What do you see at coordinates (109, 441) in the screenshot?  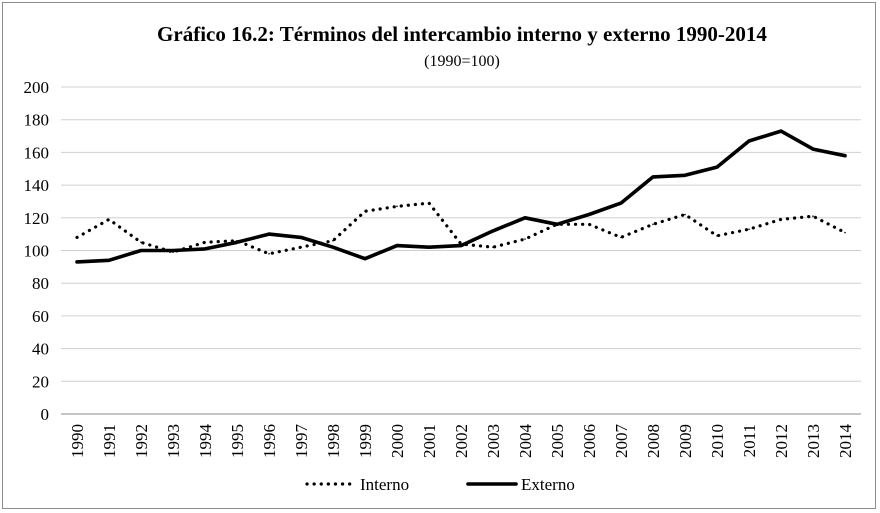 I see `x-tick-label: 1991` at bounding box center [109, 441].